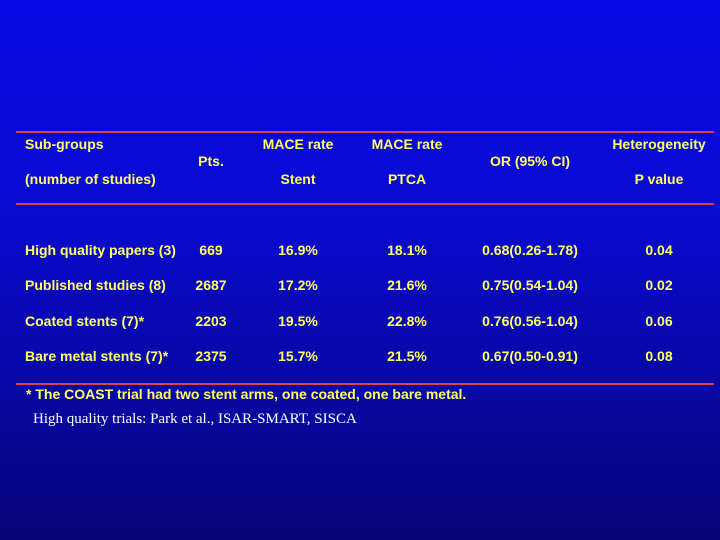  Describe the element at coordinates (211, 285) in the screenshot. I see `cell-pts: 2687` at that location.